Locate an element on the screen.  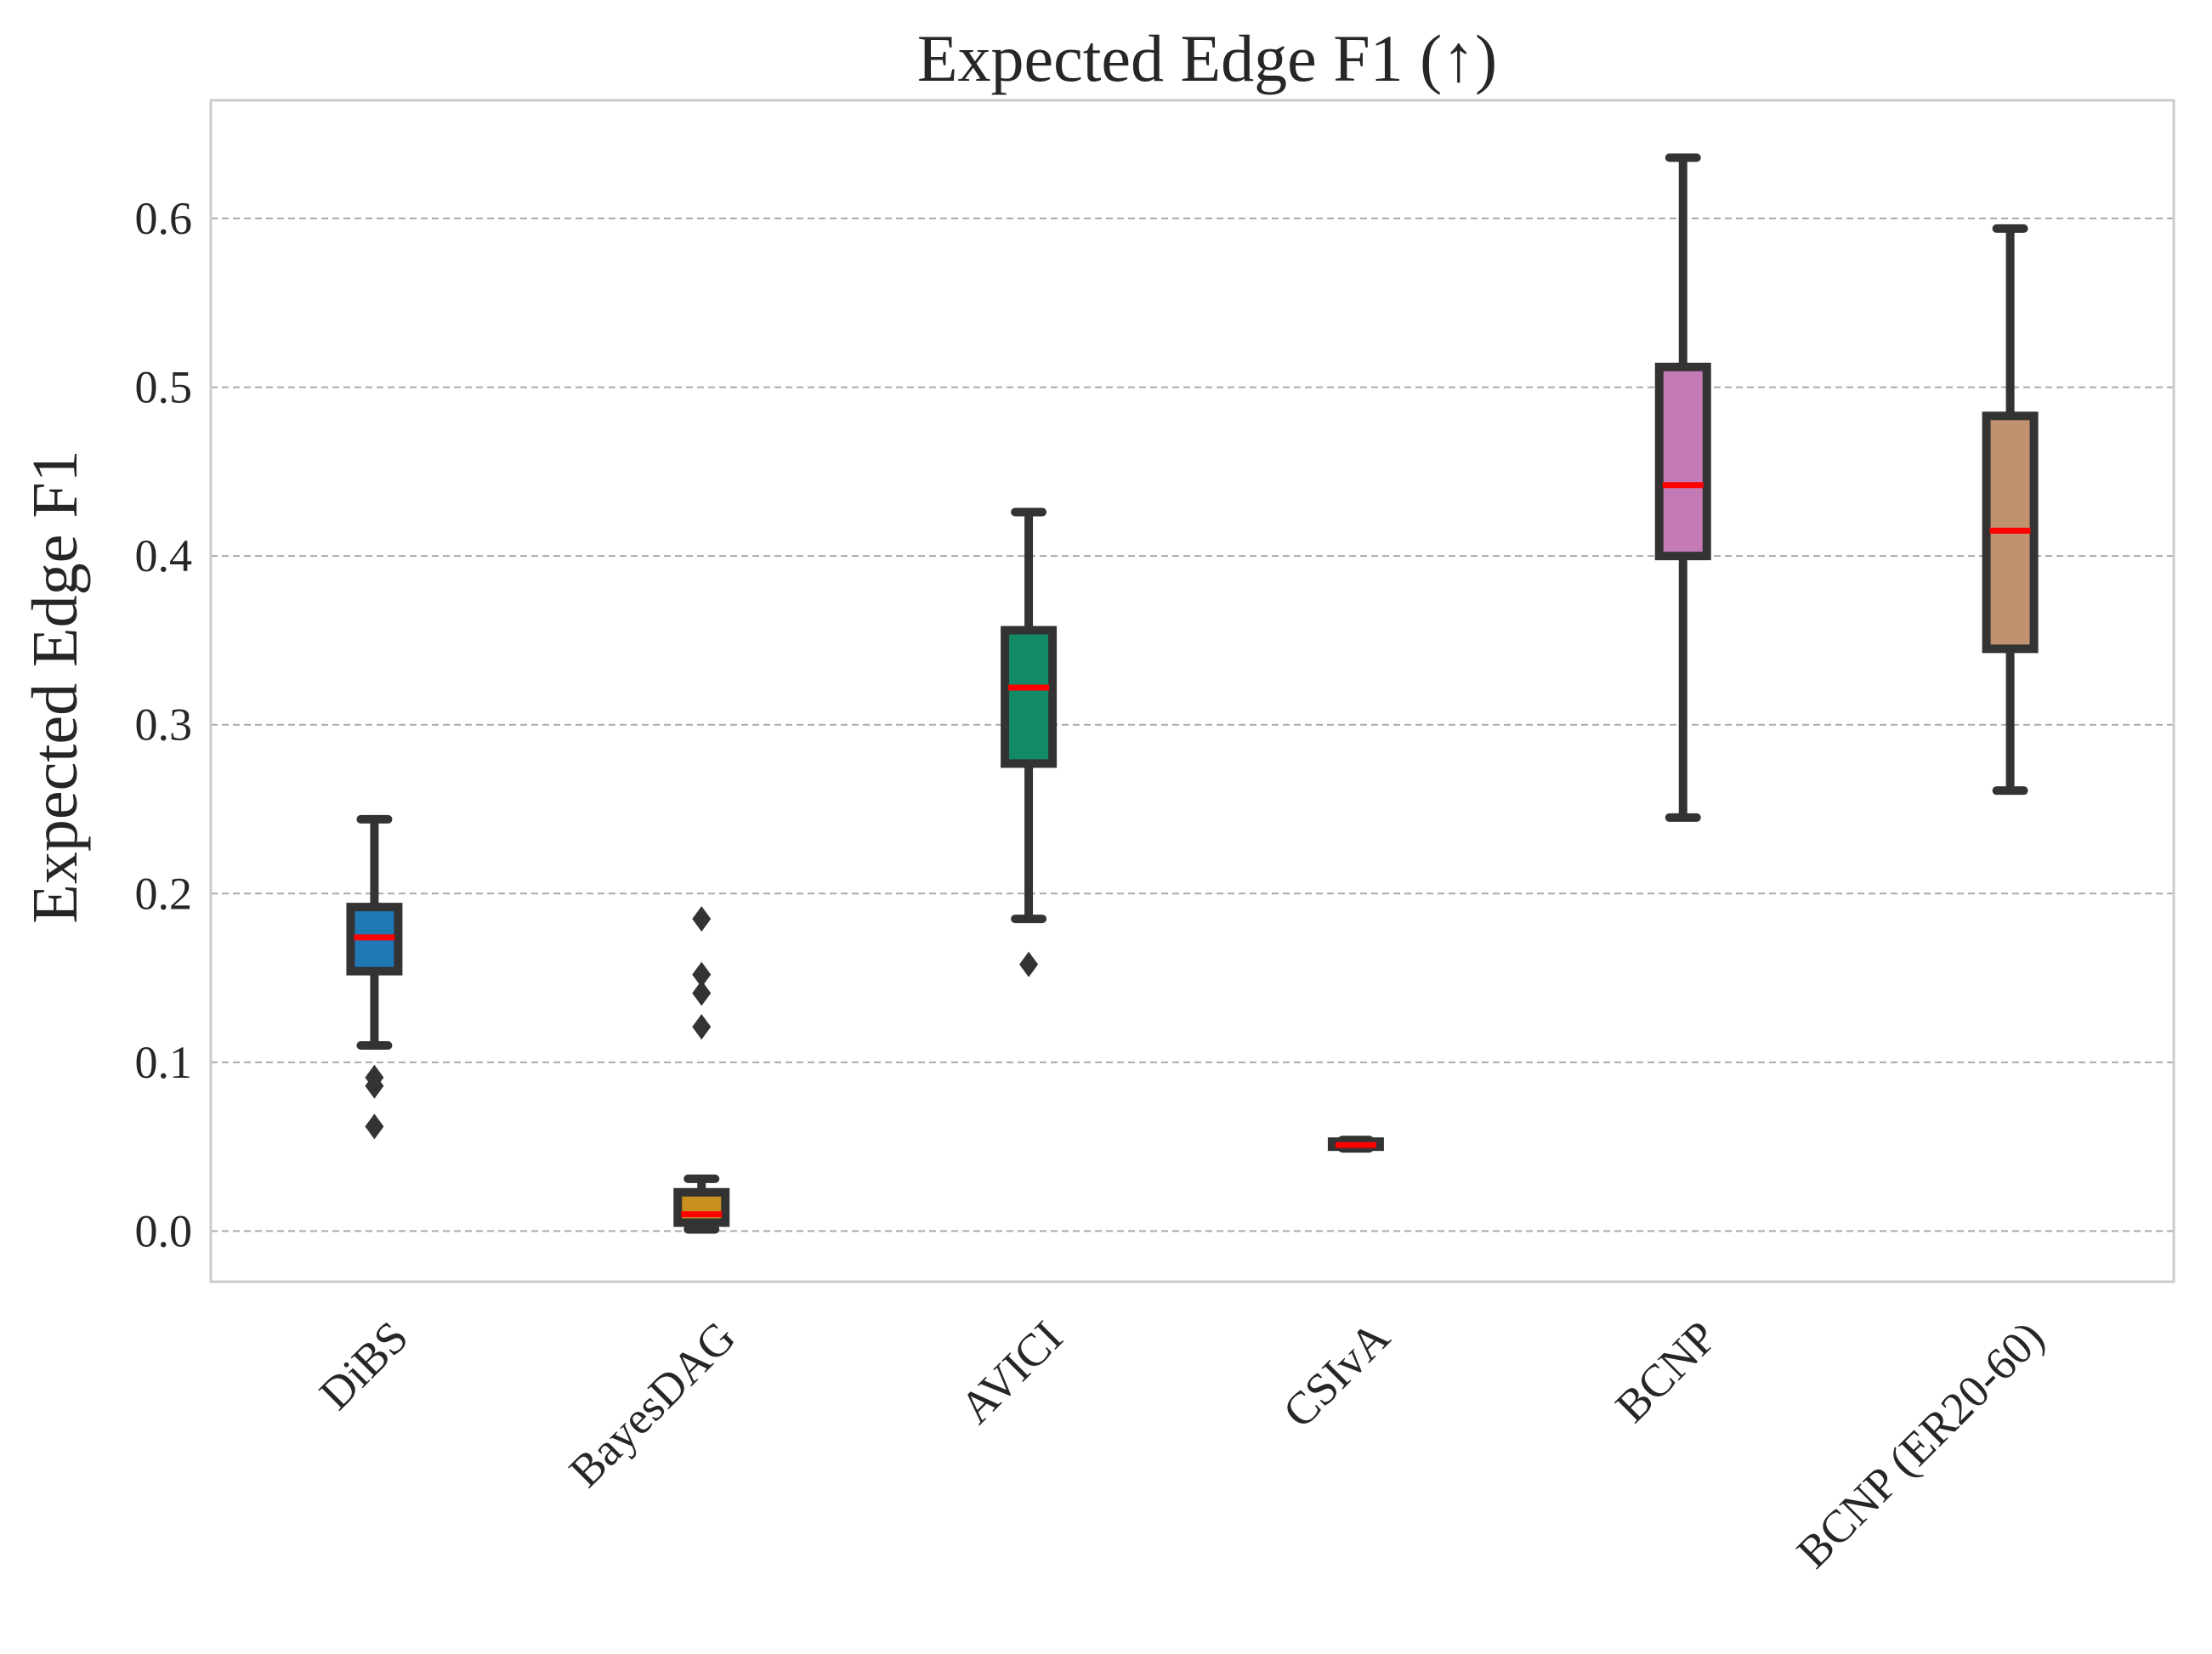
y-axis-label: Expected Edge F1 is located at coordinates (55, 686).